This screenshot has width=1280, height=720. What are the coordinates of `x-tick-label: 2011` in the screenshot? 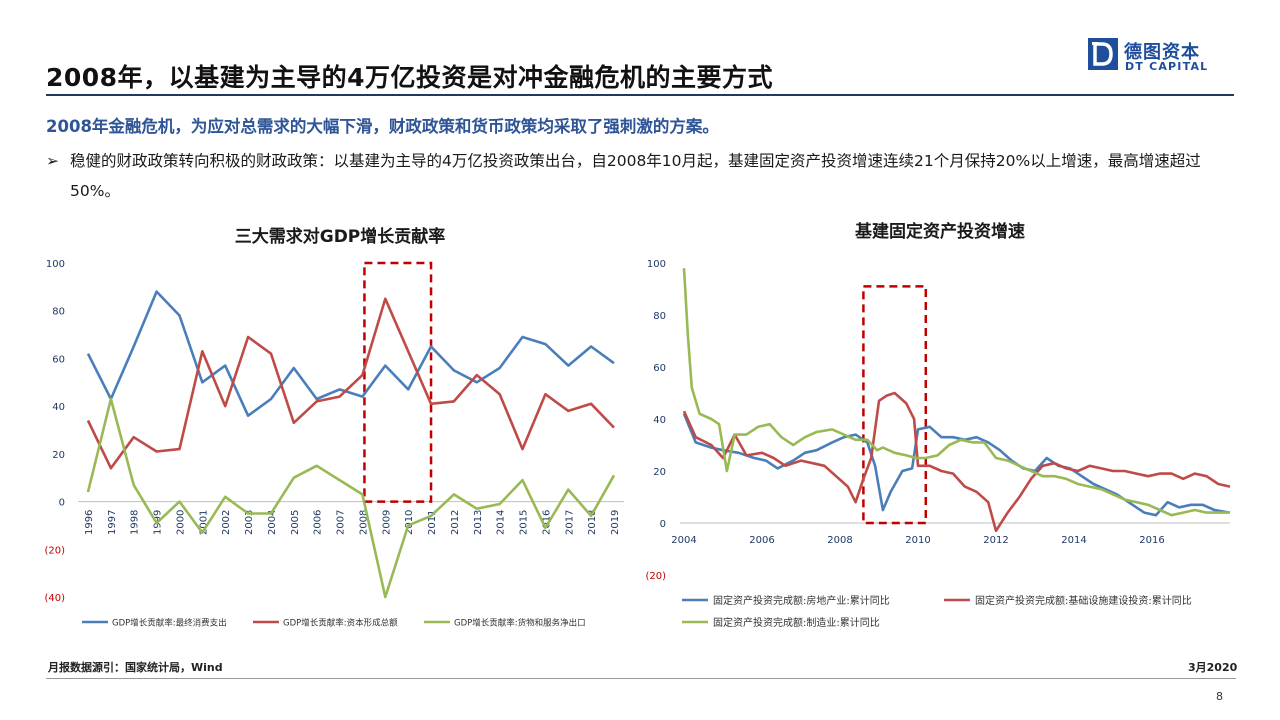 It's located at (432, 522).